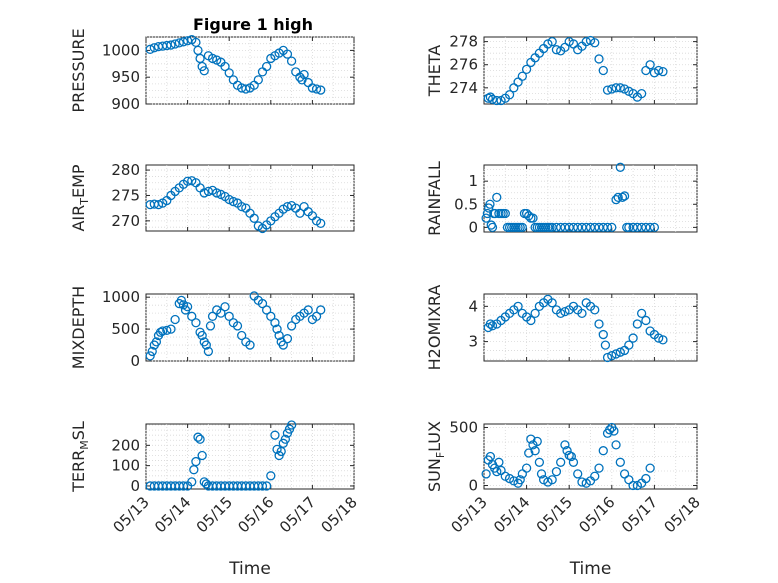 The width and height of the screenshot is (778, 583). Describe the element at coordinates (473, 306) in the screenshot. I see `y-tick-label: 4` at that location.